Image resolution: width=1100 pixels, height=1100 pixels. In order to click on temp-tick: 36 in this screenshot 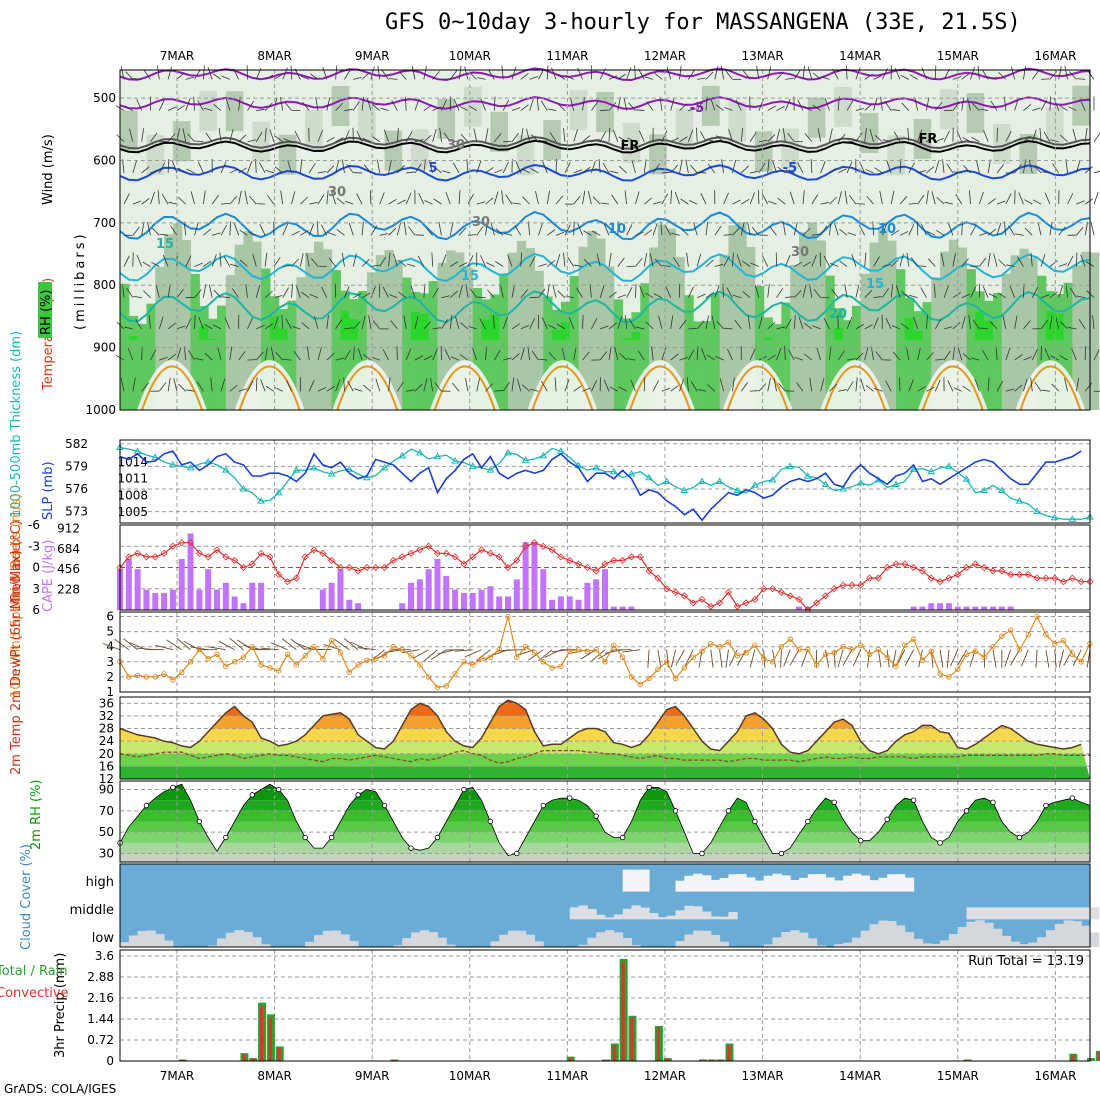, I will do `click(106, 703)`.